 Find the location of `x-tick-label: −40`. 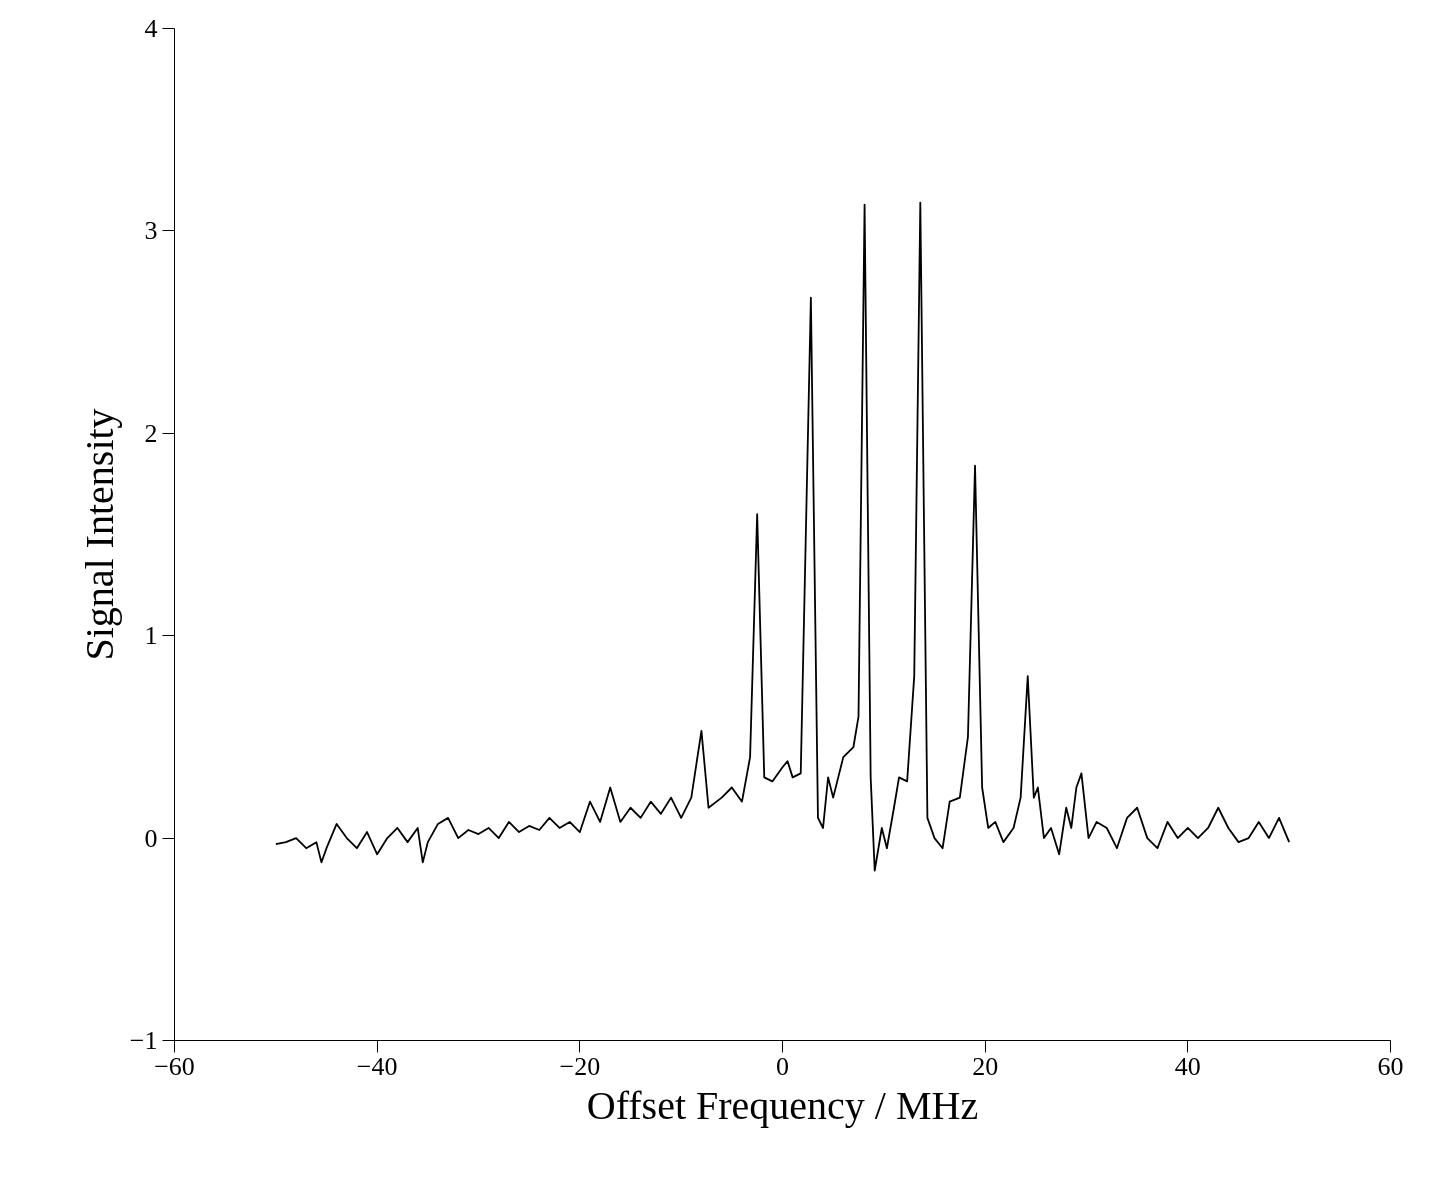

x-tick-label: −40 is located at coordinates (377, 1066).